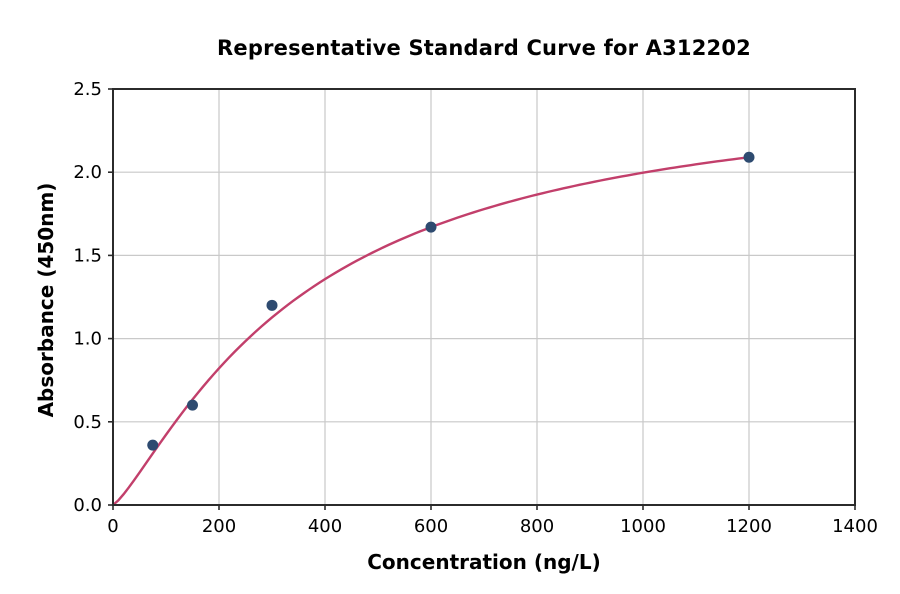  I want to click on x-tick-label: 1200, so click(749, 526).